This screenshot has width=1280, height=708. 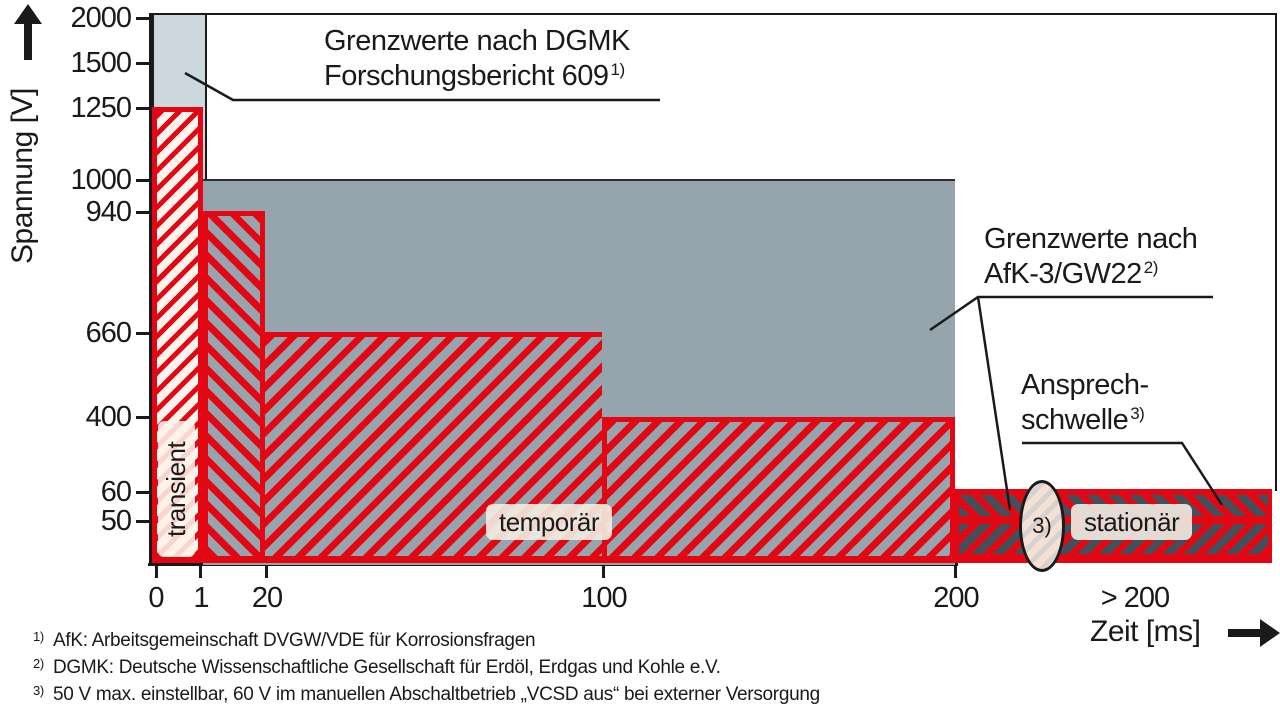 What do you see at coordinates (108, 333) in the screenshot?
I see `y-tick-label: 660` at bounding box center [108, 333].